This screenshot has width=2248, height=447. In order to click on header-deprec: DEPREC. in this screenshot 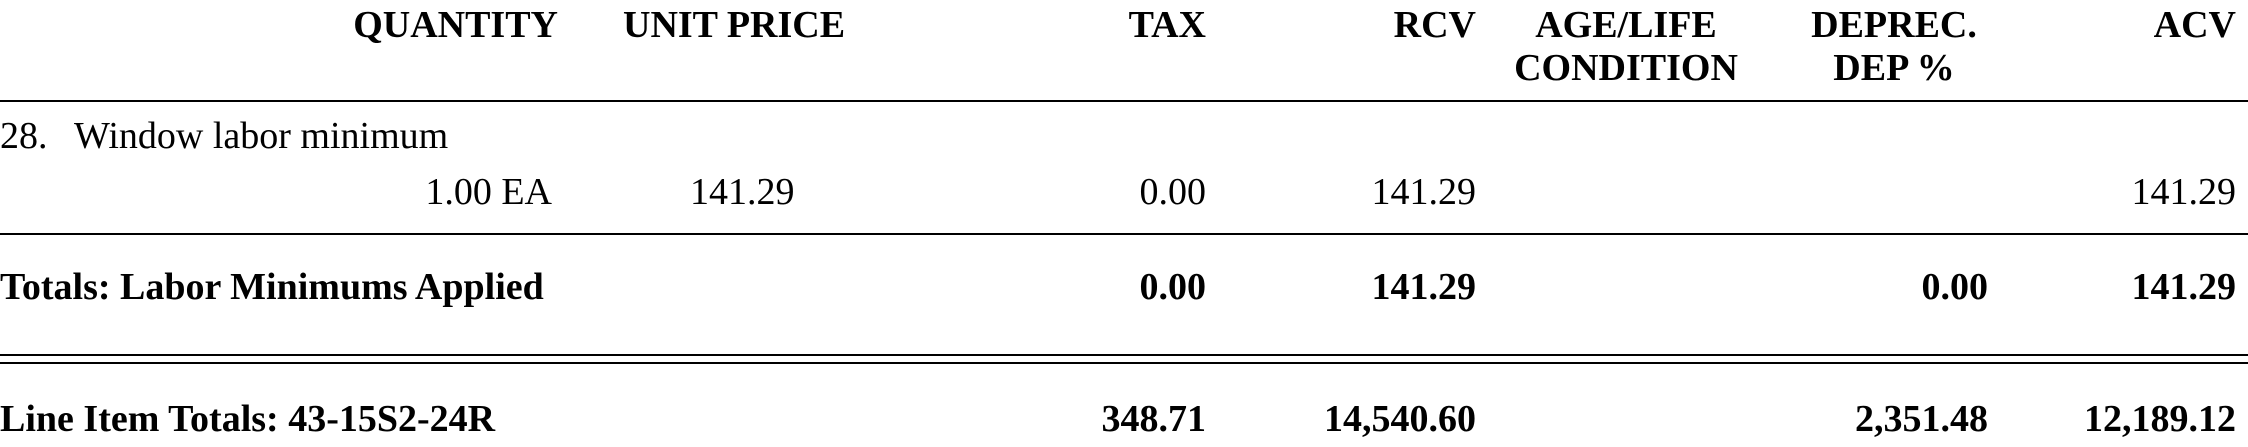, I will do `click(1894, 25)`.